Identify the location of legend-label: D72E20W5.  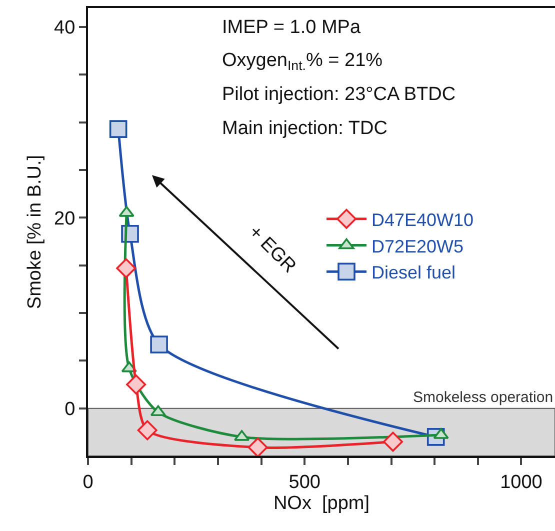
(418, 246).